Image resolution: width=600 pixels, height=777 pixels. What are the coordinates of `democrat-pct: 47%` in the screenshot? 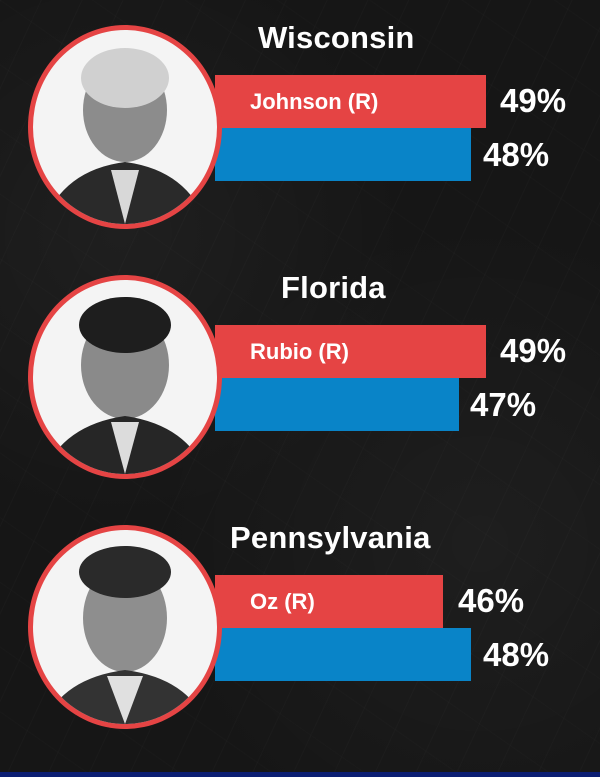 It's located at (503, 404).